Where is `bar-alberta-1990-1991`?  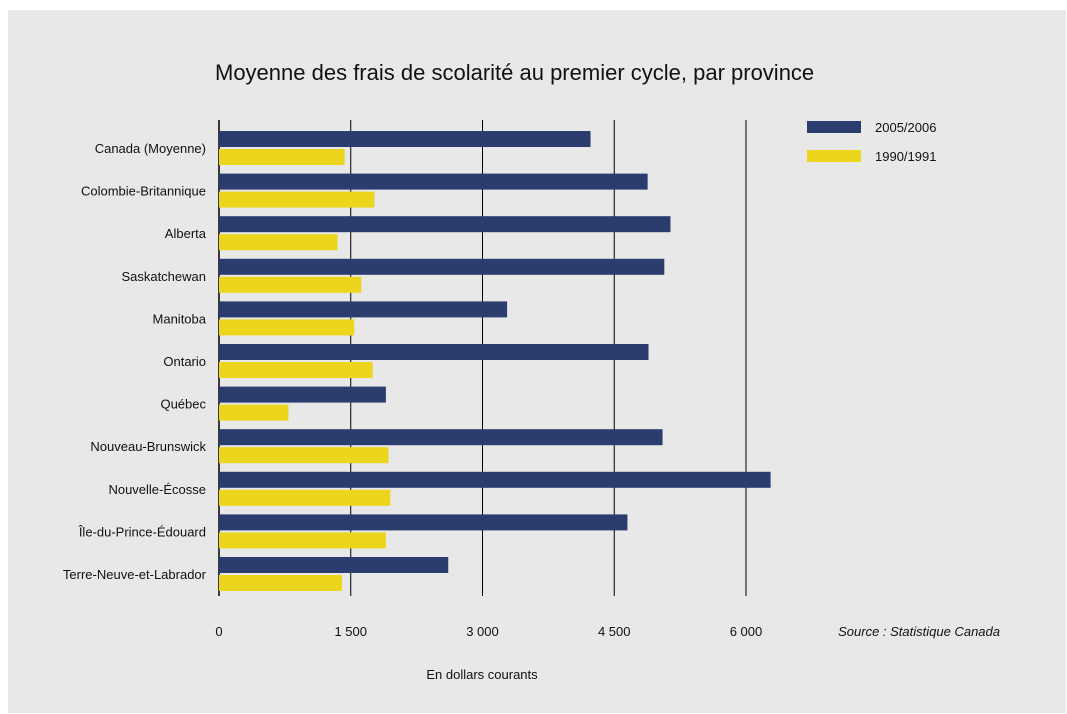 bar-alberta-1990-1991 is located at coordinates (278, 242).